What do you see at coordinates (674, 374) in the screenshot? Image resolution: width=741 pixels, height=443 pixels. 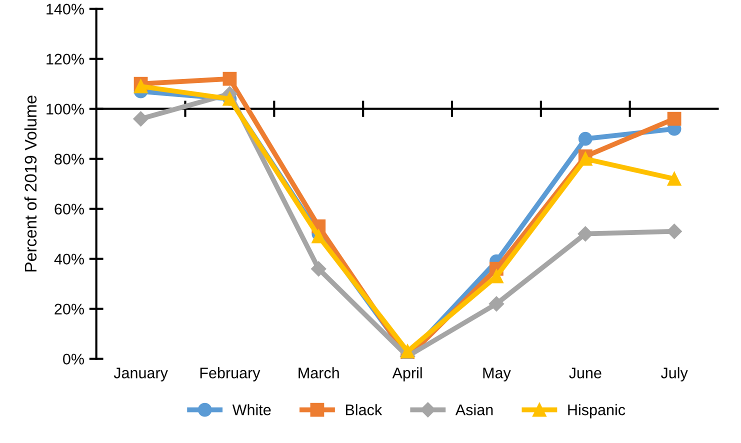 I see `x-tick-label: July` at bounding box center [674, 374].